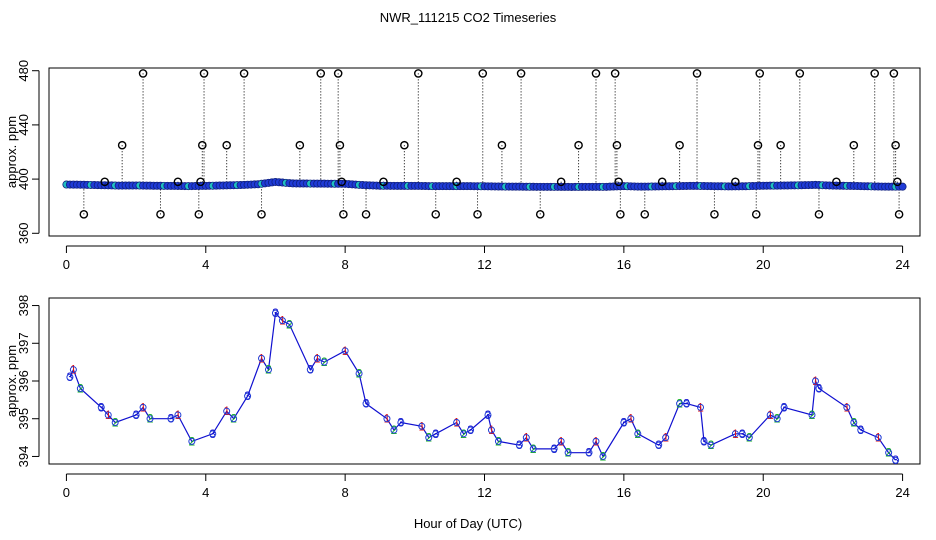  What do you see at coordinates (23, 419) in the screenshot?
I see `y-tick-label: 395` at bounding box center [23, 419].